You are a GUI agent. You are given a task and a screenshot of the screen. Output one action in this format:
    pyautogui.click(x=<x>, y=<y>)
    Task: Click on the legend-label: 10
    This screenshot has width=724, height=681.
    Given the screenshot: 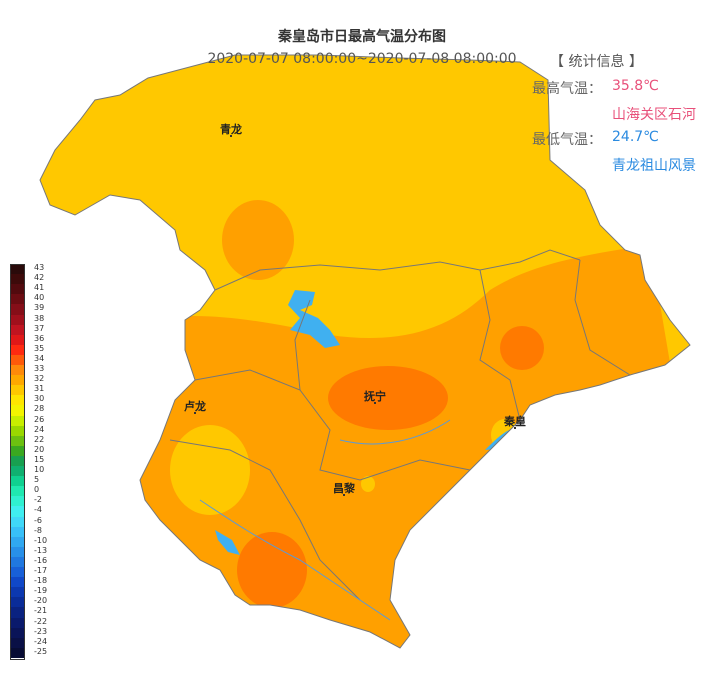 What is the action you would take?
    pyautogui.click(x=39, y=469)
    